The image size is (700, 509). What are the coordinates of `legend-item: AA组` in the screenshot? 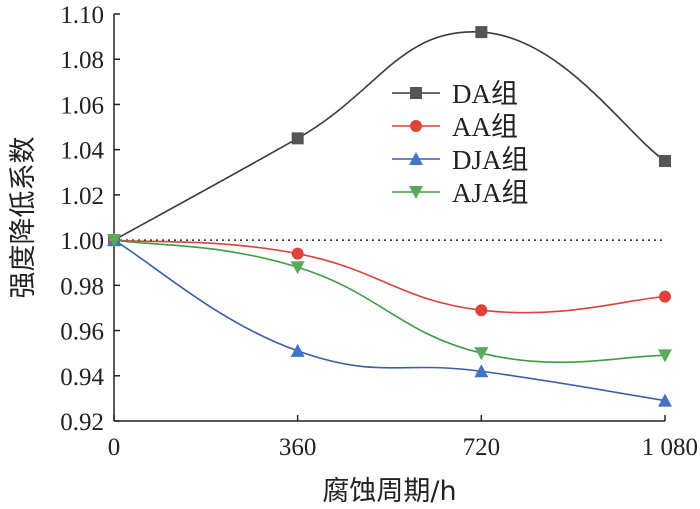 It's located at (455, 127).